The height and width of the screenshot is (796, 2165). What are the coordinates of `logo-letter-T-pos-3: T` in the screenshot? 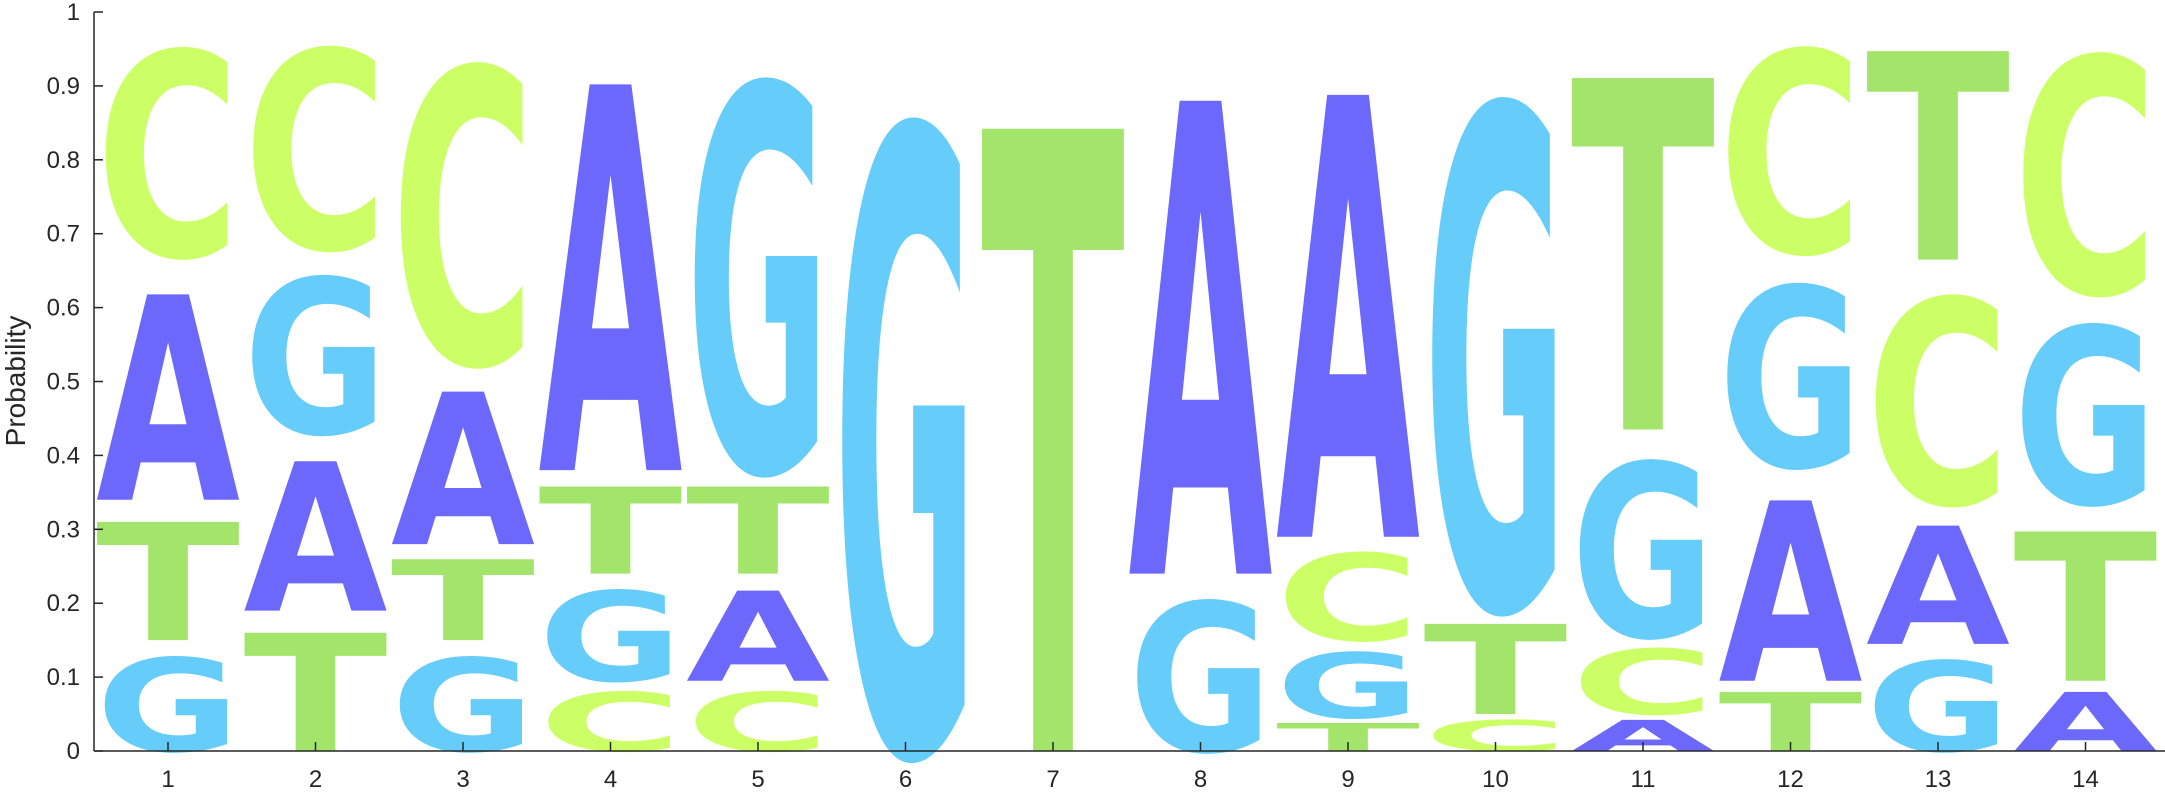 It's located at (463, 602).